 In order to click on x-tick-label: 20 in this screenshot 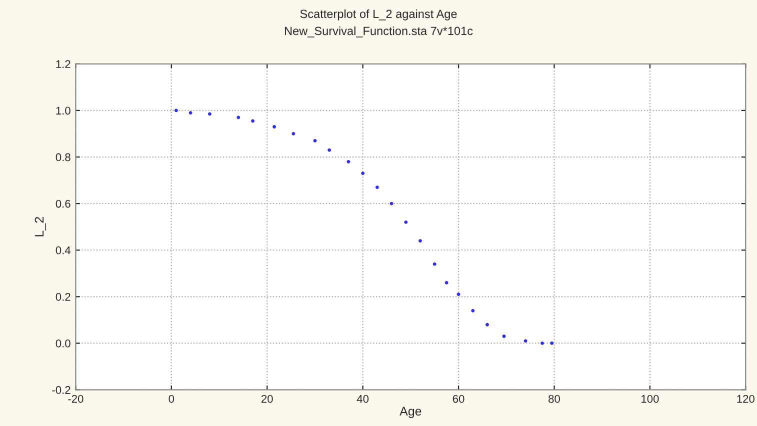, I will do `click(267, 398)`.